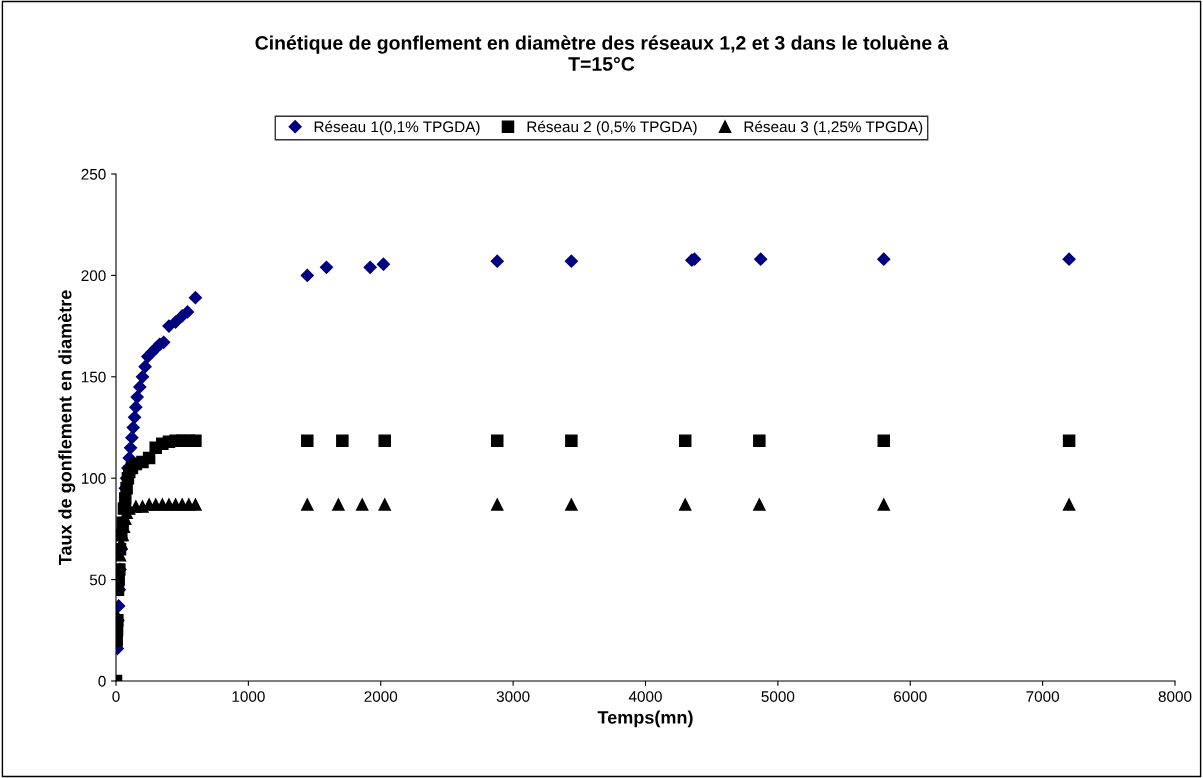 This screenshot has width=1203, height=778. I want to click on y-tick-label: 150, so click(93, 377).